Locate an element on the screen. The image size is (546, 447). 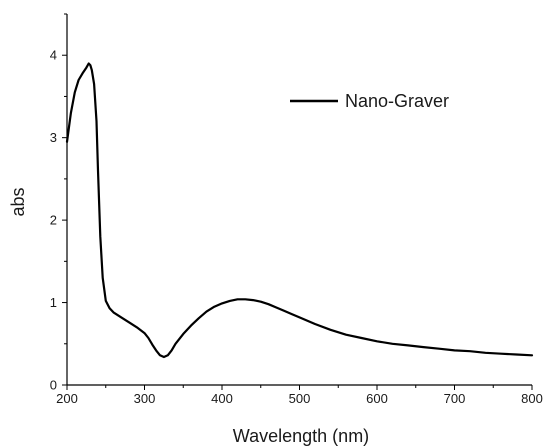
x-tick-label: 300 is located at coordinates (145, 398).